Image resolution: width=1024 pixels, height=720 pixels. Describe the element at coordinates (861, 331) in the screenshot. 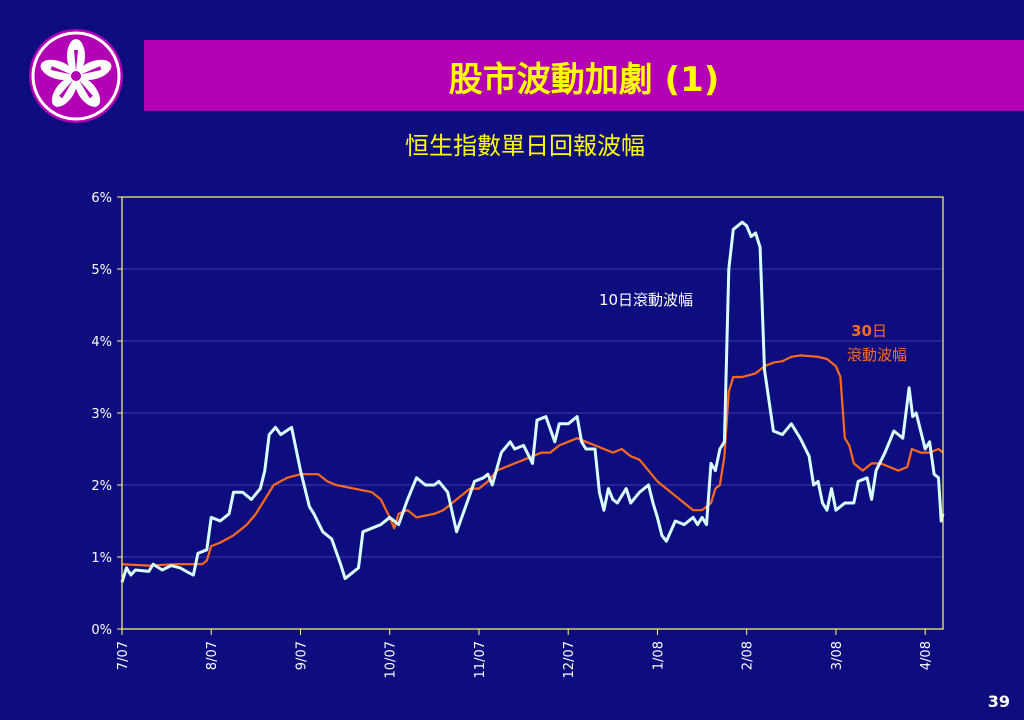

I see `series-label-30d-number: 30` at that location.